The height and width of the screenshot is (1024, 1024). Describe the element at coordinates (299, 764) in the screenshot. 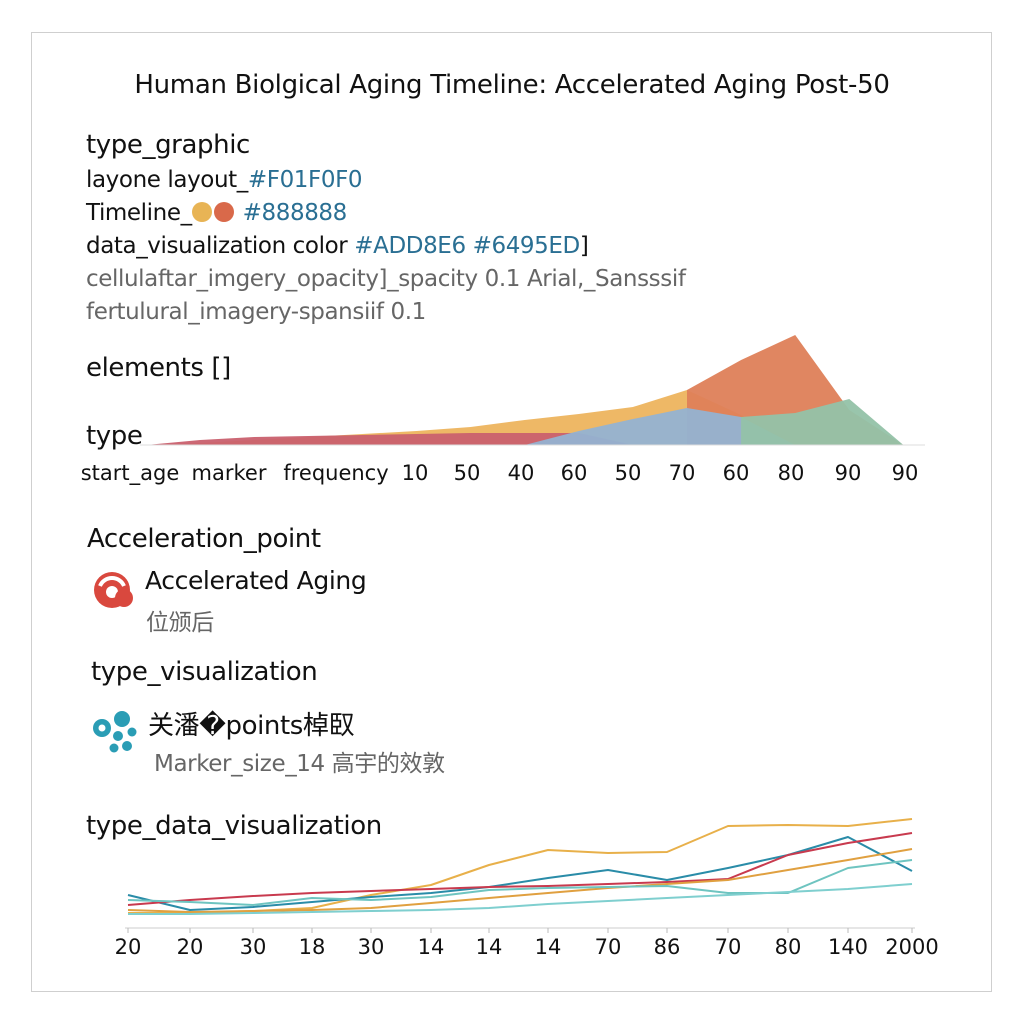

I see `type-visualization-sublabel: Marker_size_14 高宇的效敦` at that location.